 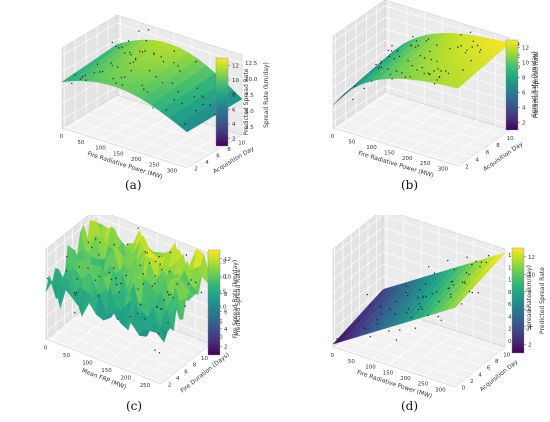 What do you see at coordinates (534, 84) in the screenshot?
I see `z-axis-label: Spread Rate (km/day)` at bounding box center [534, 84].